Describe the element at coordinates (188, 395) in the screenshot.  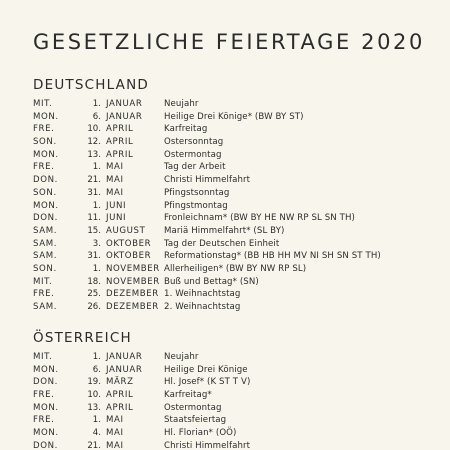
I see `holiday-name: Karfreitag*` at that location.